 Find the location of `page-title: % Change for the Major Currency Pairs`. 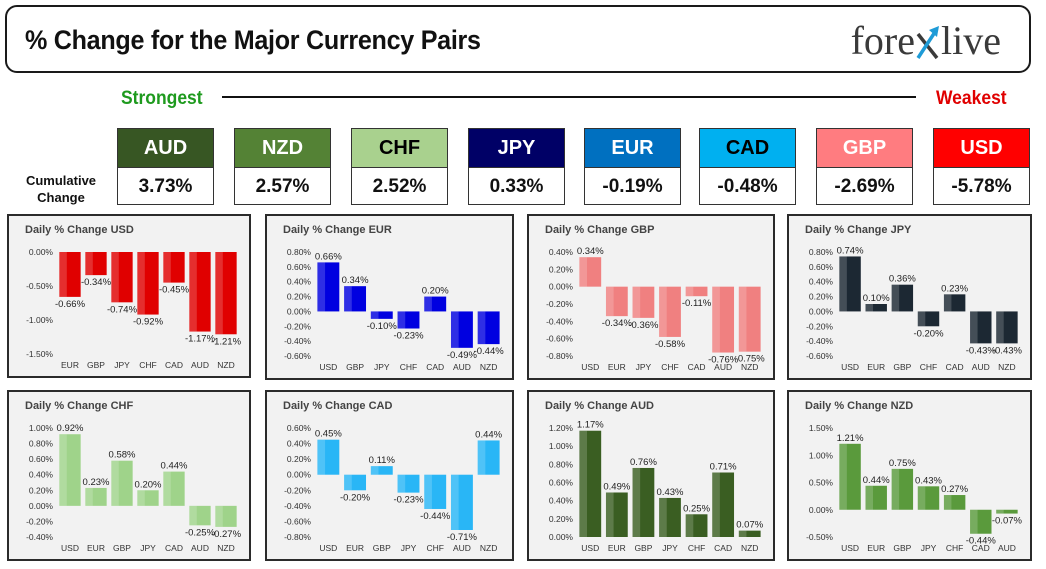

page-title: % Change for the Major Currency Pairs is located at coordinates (253, 40).